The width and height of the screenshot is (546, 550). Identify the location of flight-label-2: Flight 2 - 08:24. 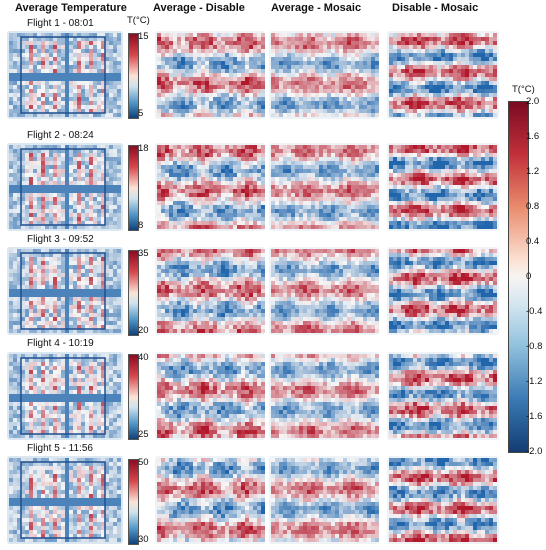
(60, 135).